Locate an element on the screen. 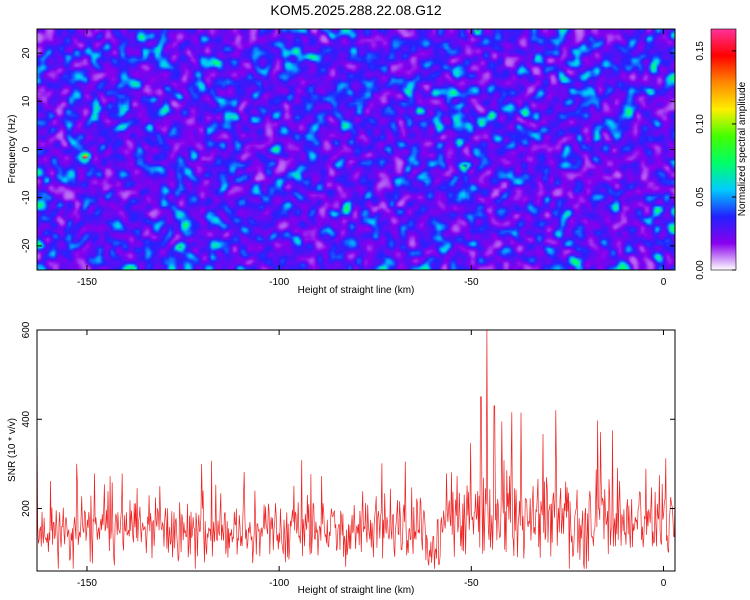 The width and height of the screenshot is (750, 600). colorbar-tick-label: 0.10 is located at coordinates (700, 124).